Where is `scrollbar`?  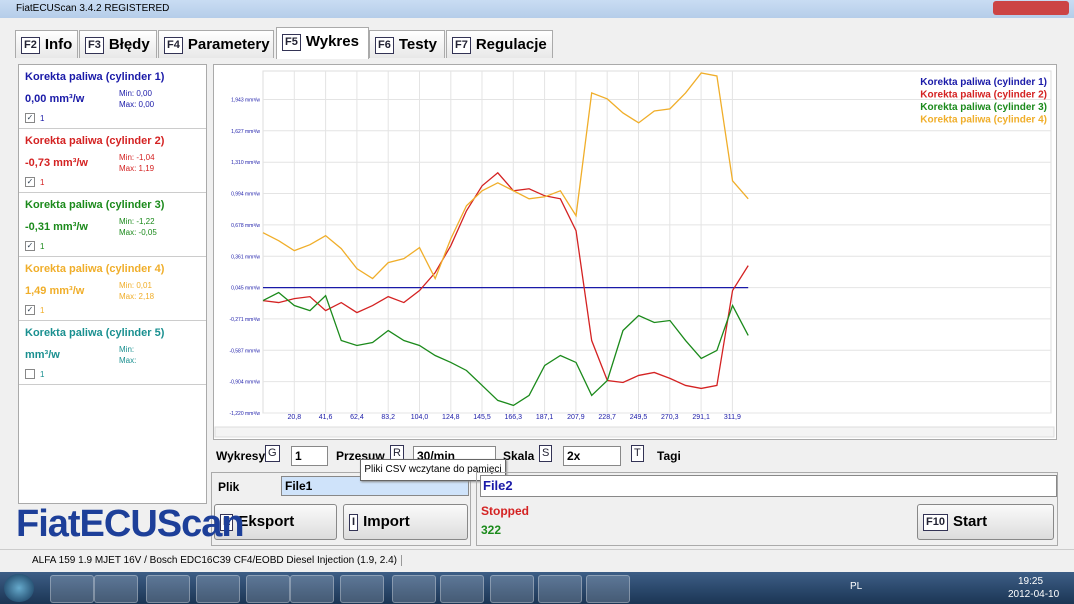
scrollbar is located at coordinates (634, 432).